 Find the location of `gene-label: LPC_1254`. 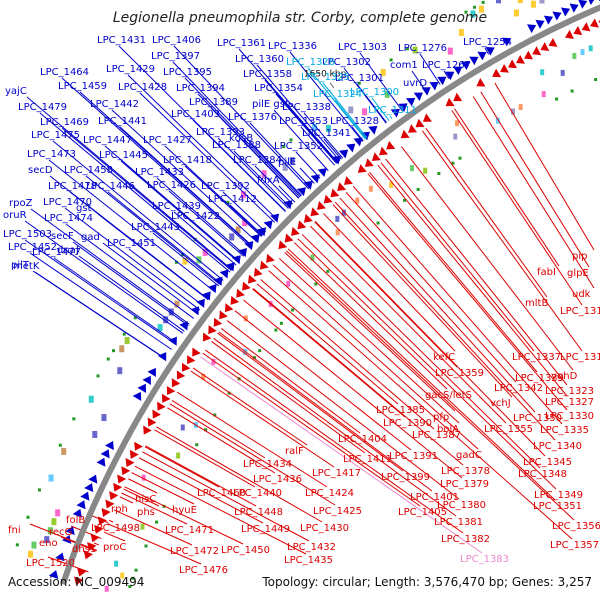

gene-label: LPC_1254 is located at coordinates (487, 42).